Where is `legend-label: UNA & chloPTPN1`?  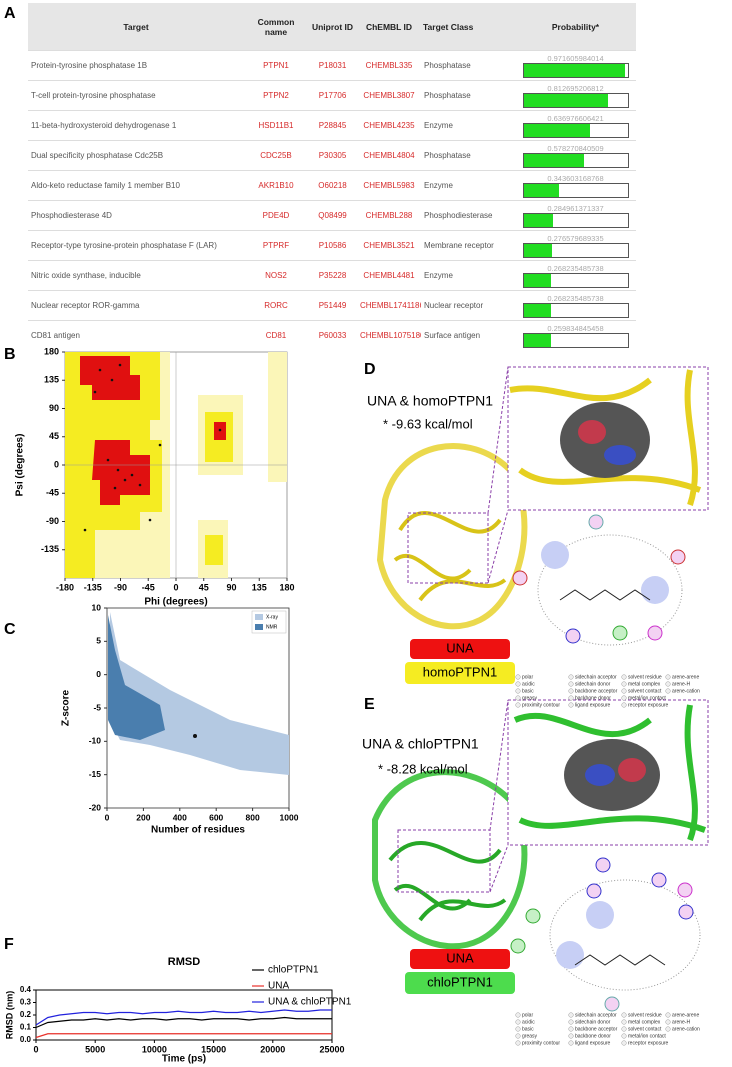 legend-label: UNA & chloPTPN1 is located at coordinates (310, 1002).